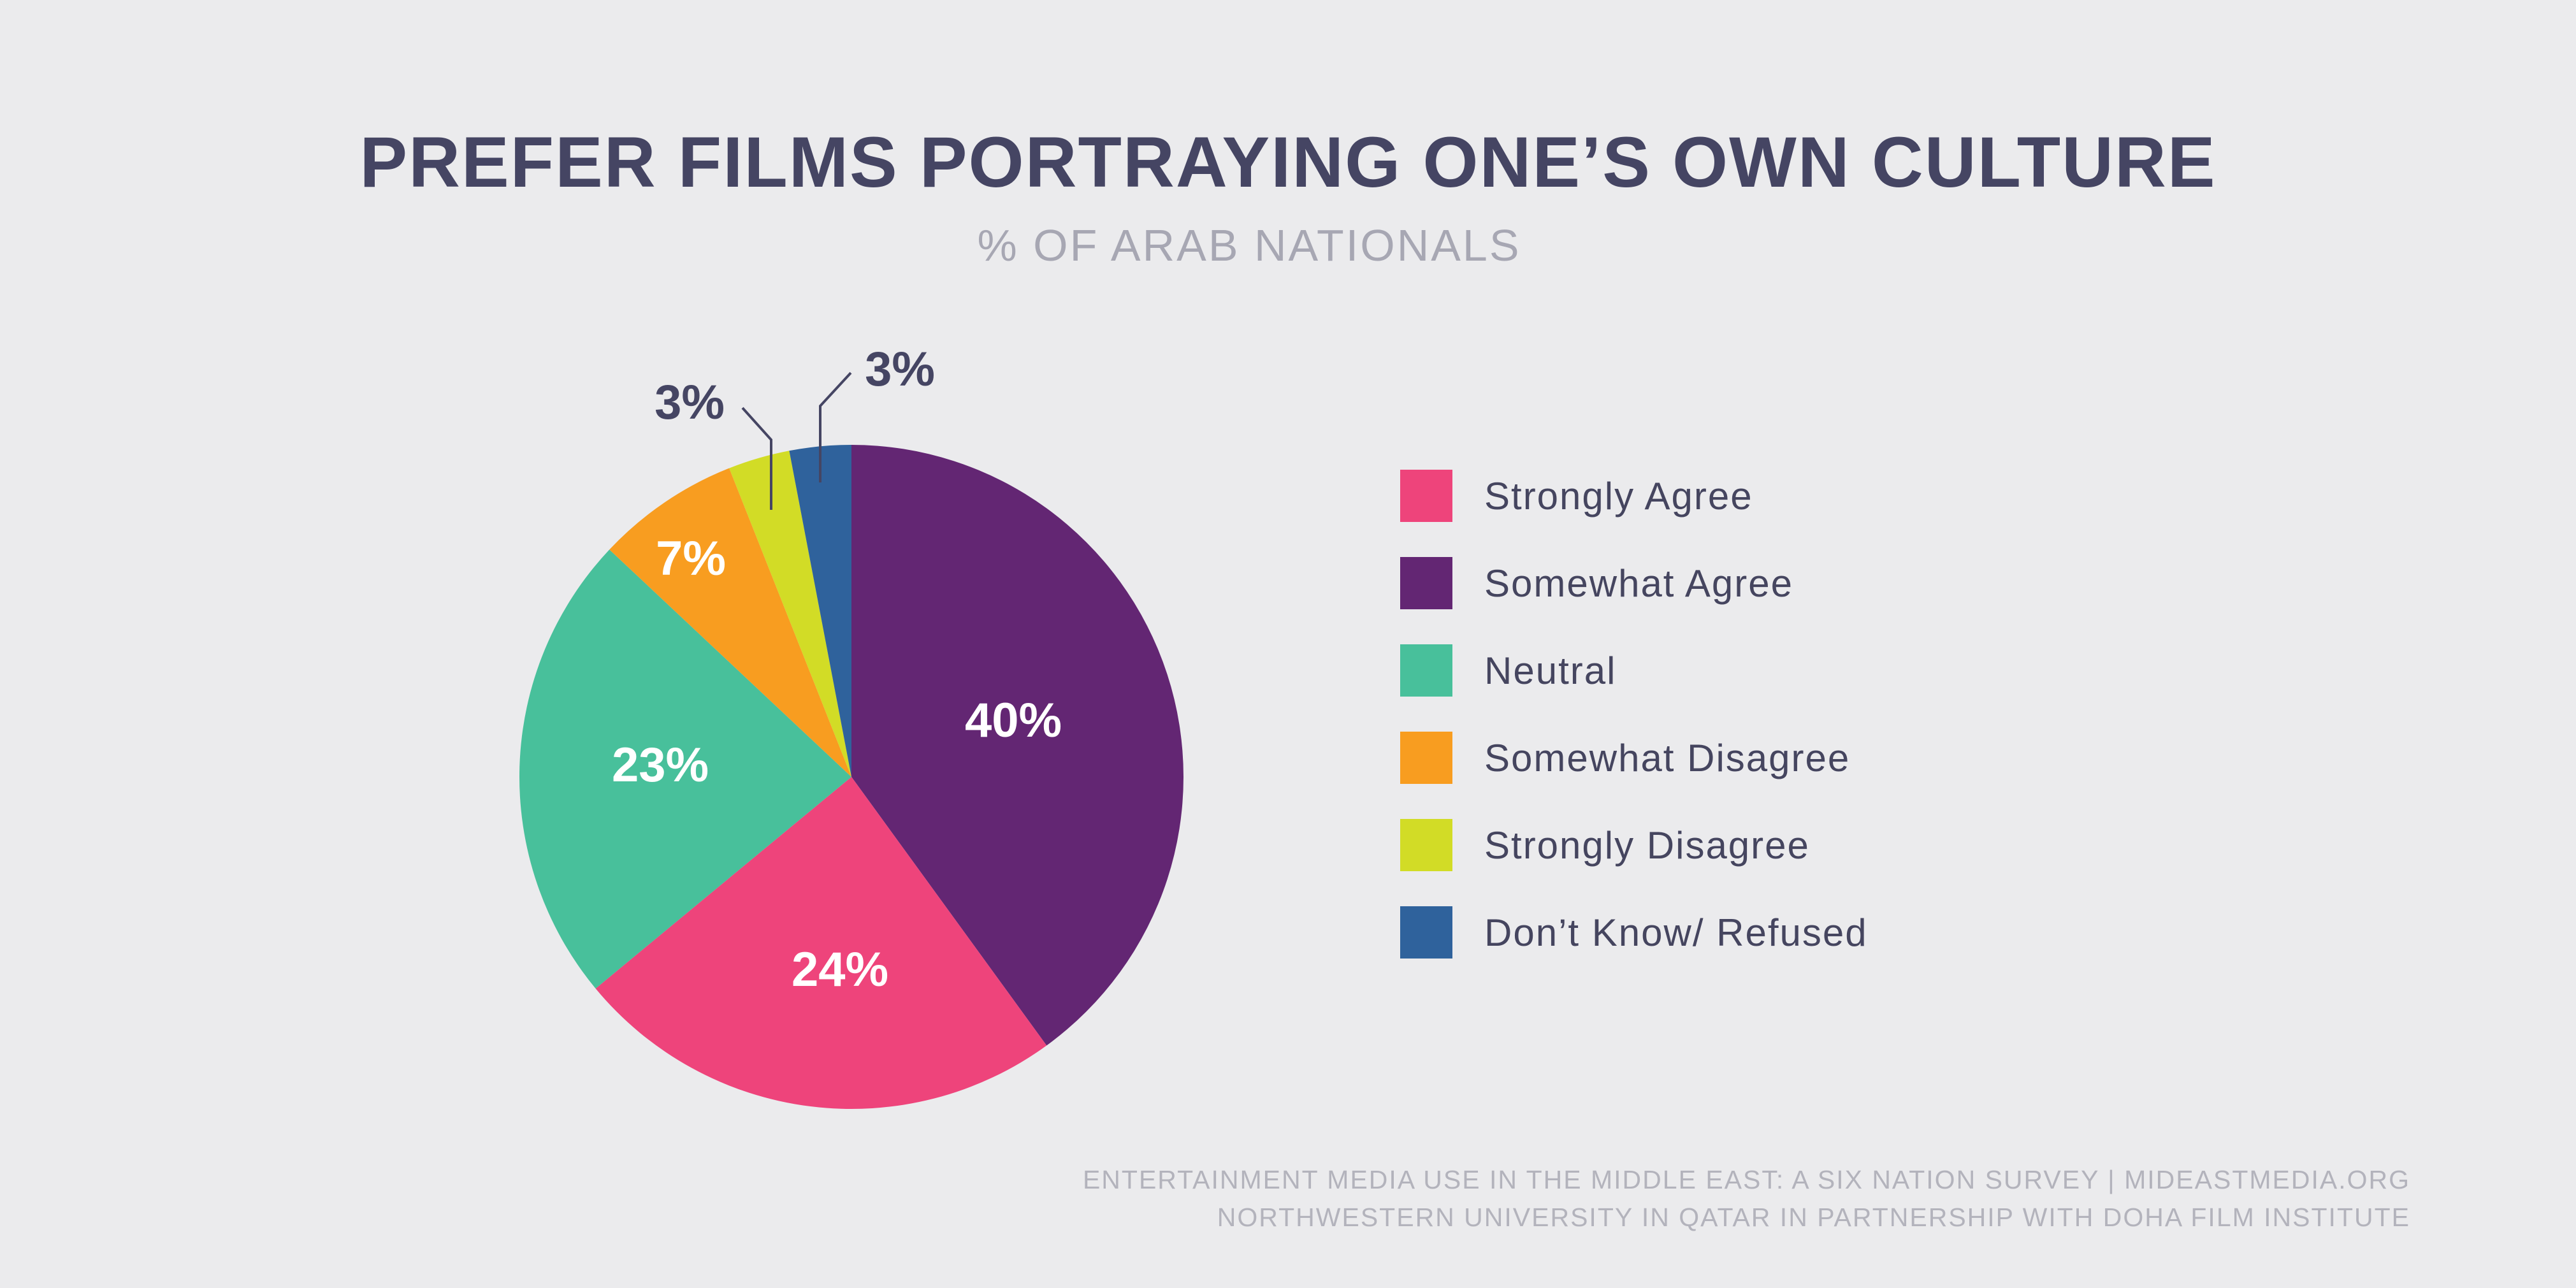 The width and height of the screenshot is (2576, 1288). I want to click on legend-item-dont-know-refused: Don’t Know/ Refused, so click(1634, 932).